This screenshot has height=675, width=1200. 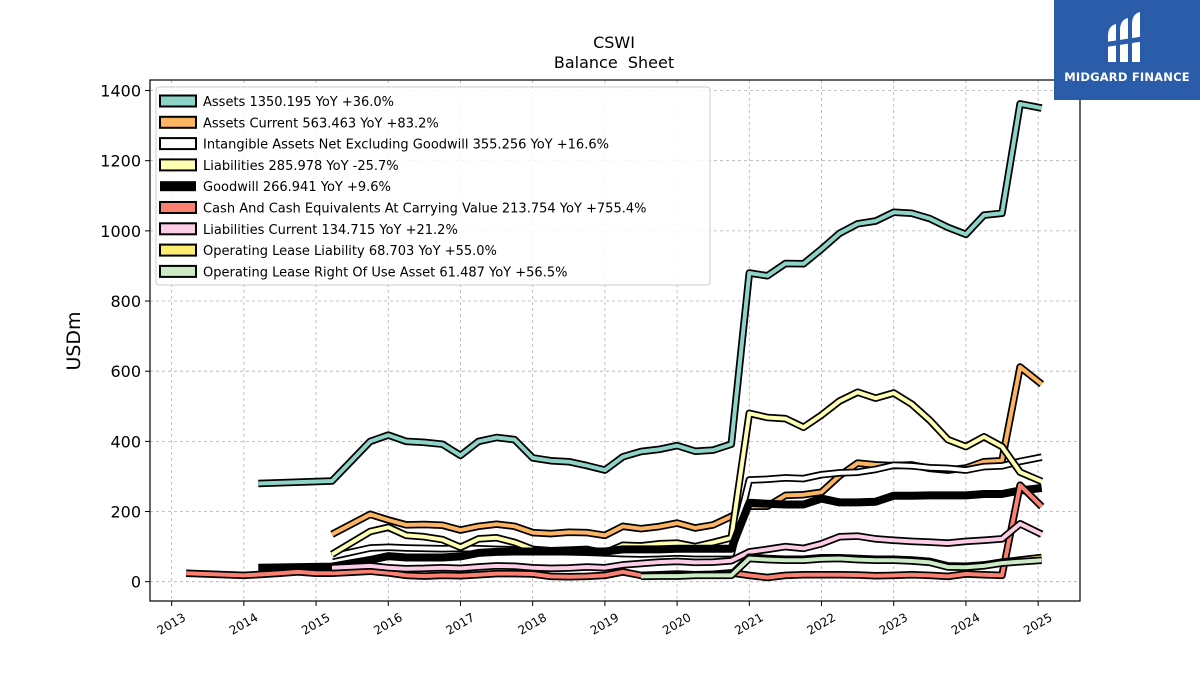 I want to click on x-tick-label: 2020, so click(x=676, y=623).